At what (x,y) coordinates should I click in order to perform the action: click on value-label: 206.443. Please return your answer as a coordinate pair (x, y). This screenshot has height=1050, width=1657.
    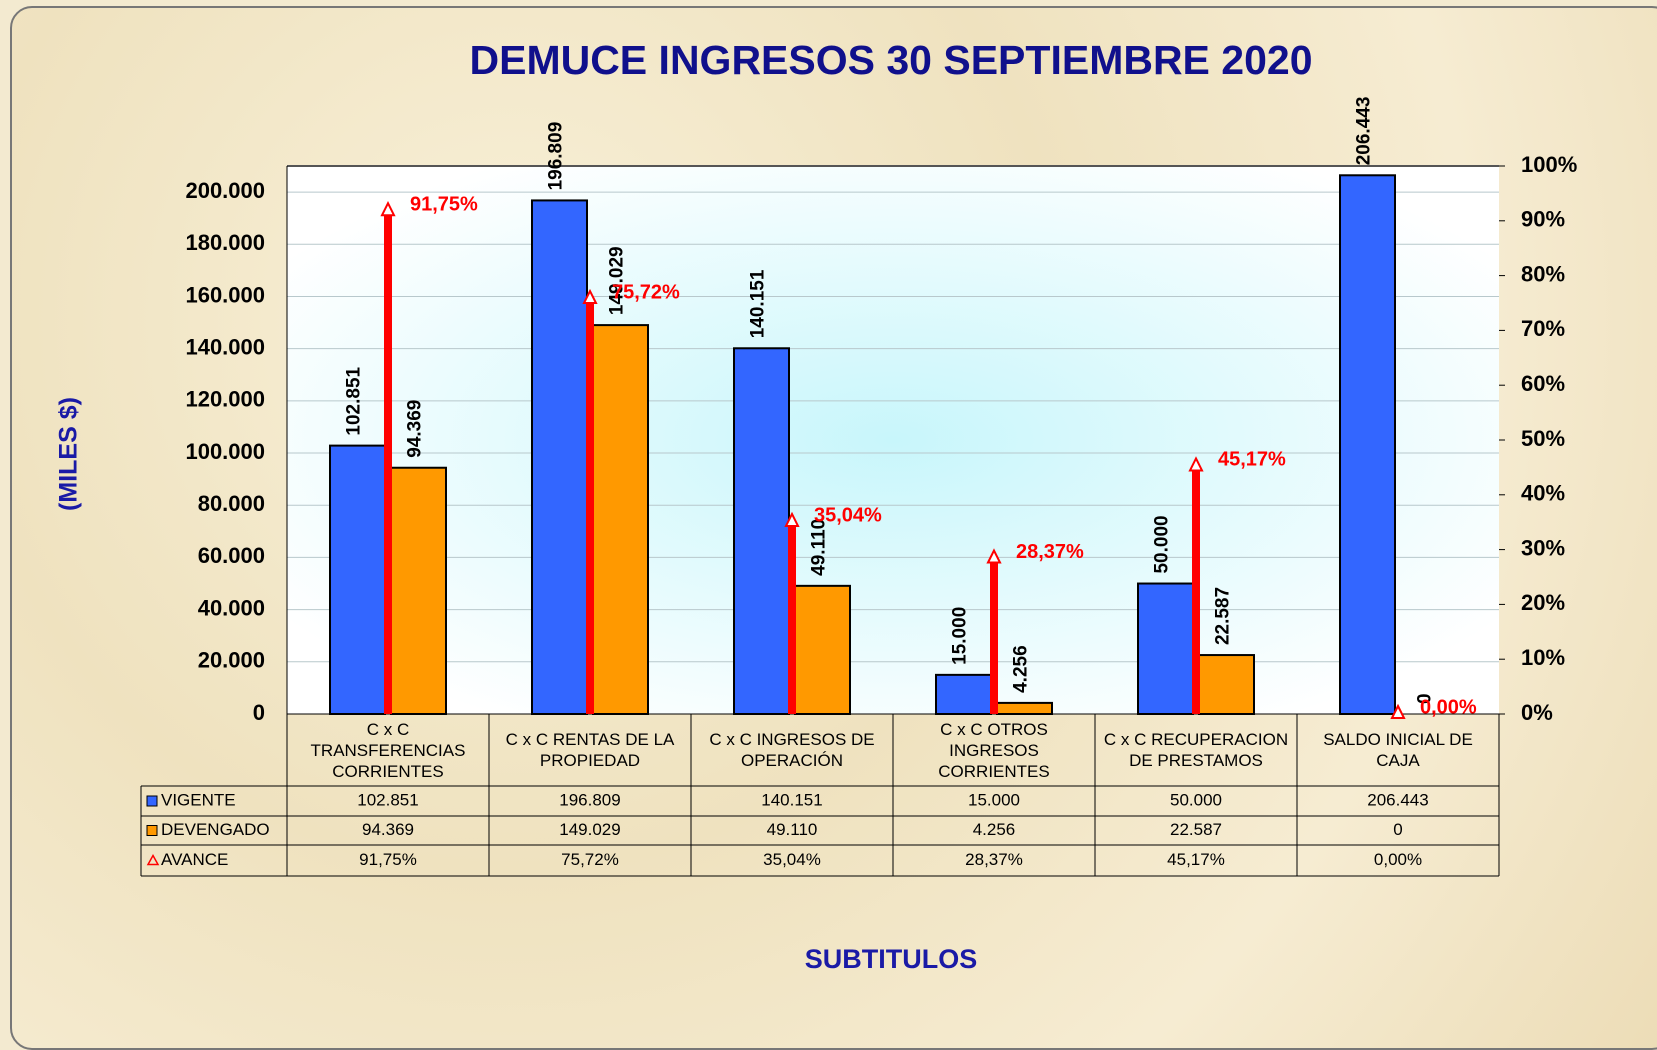
    Looking at the image, I should click on (1364, 131).